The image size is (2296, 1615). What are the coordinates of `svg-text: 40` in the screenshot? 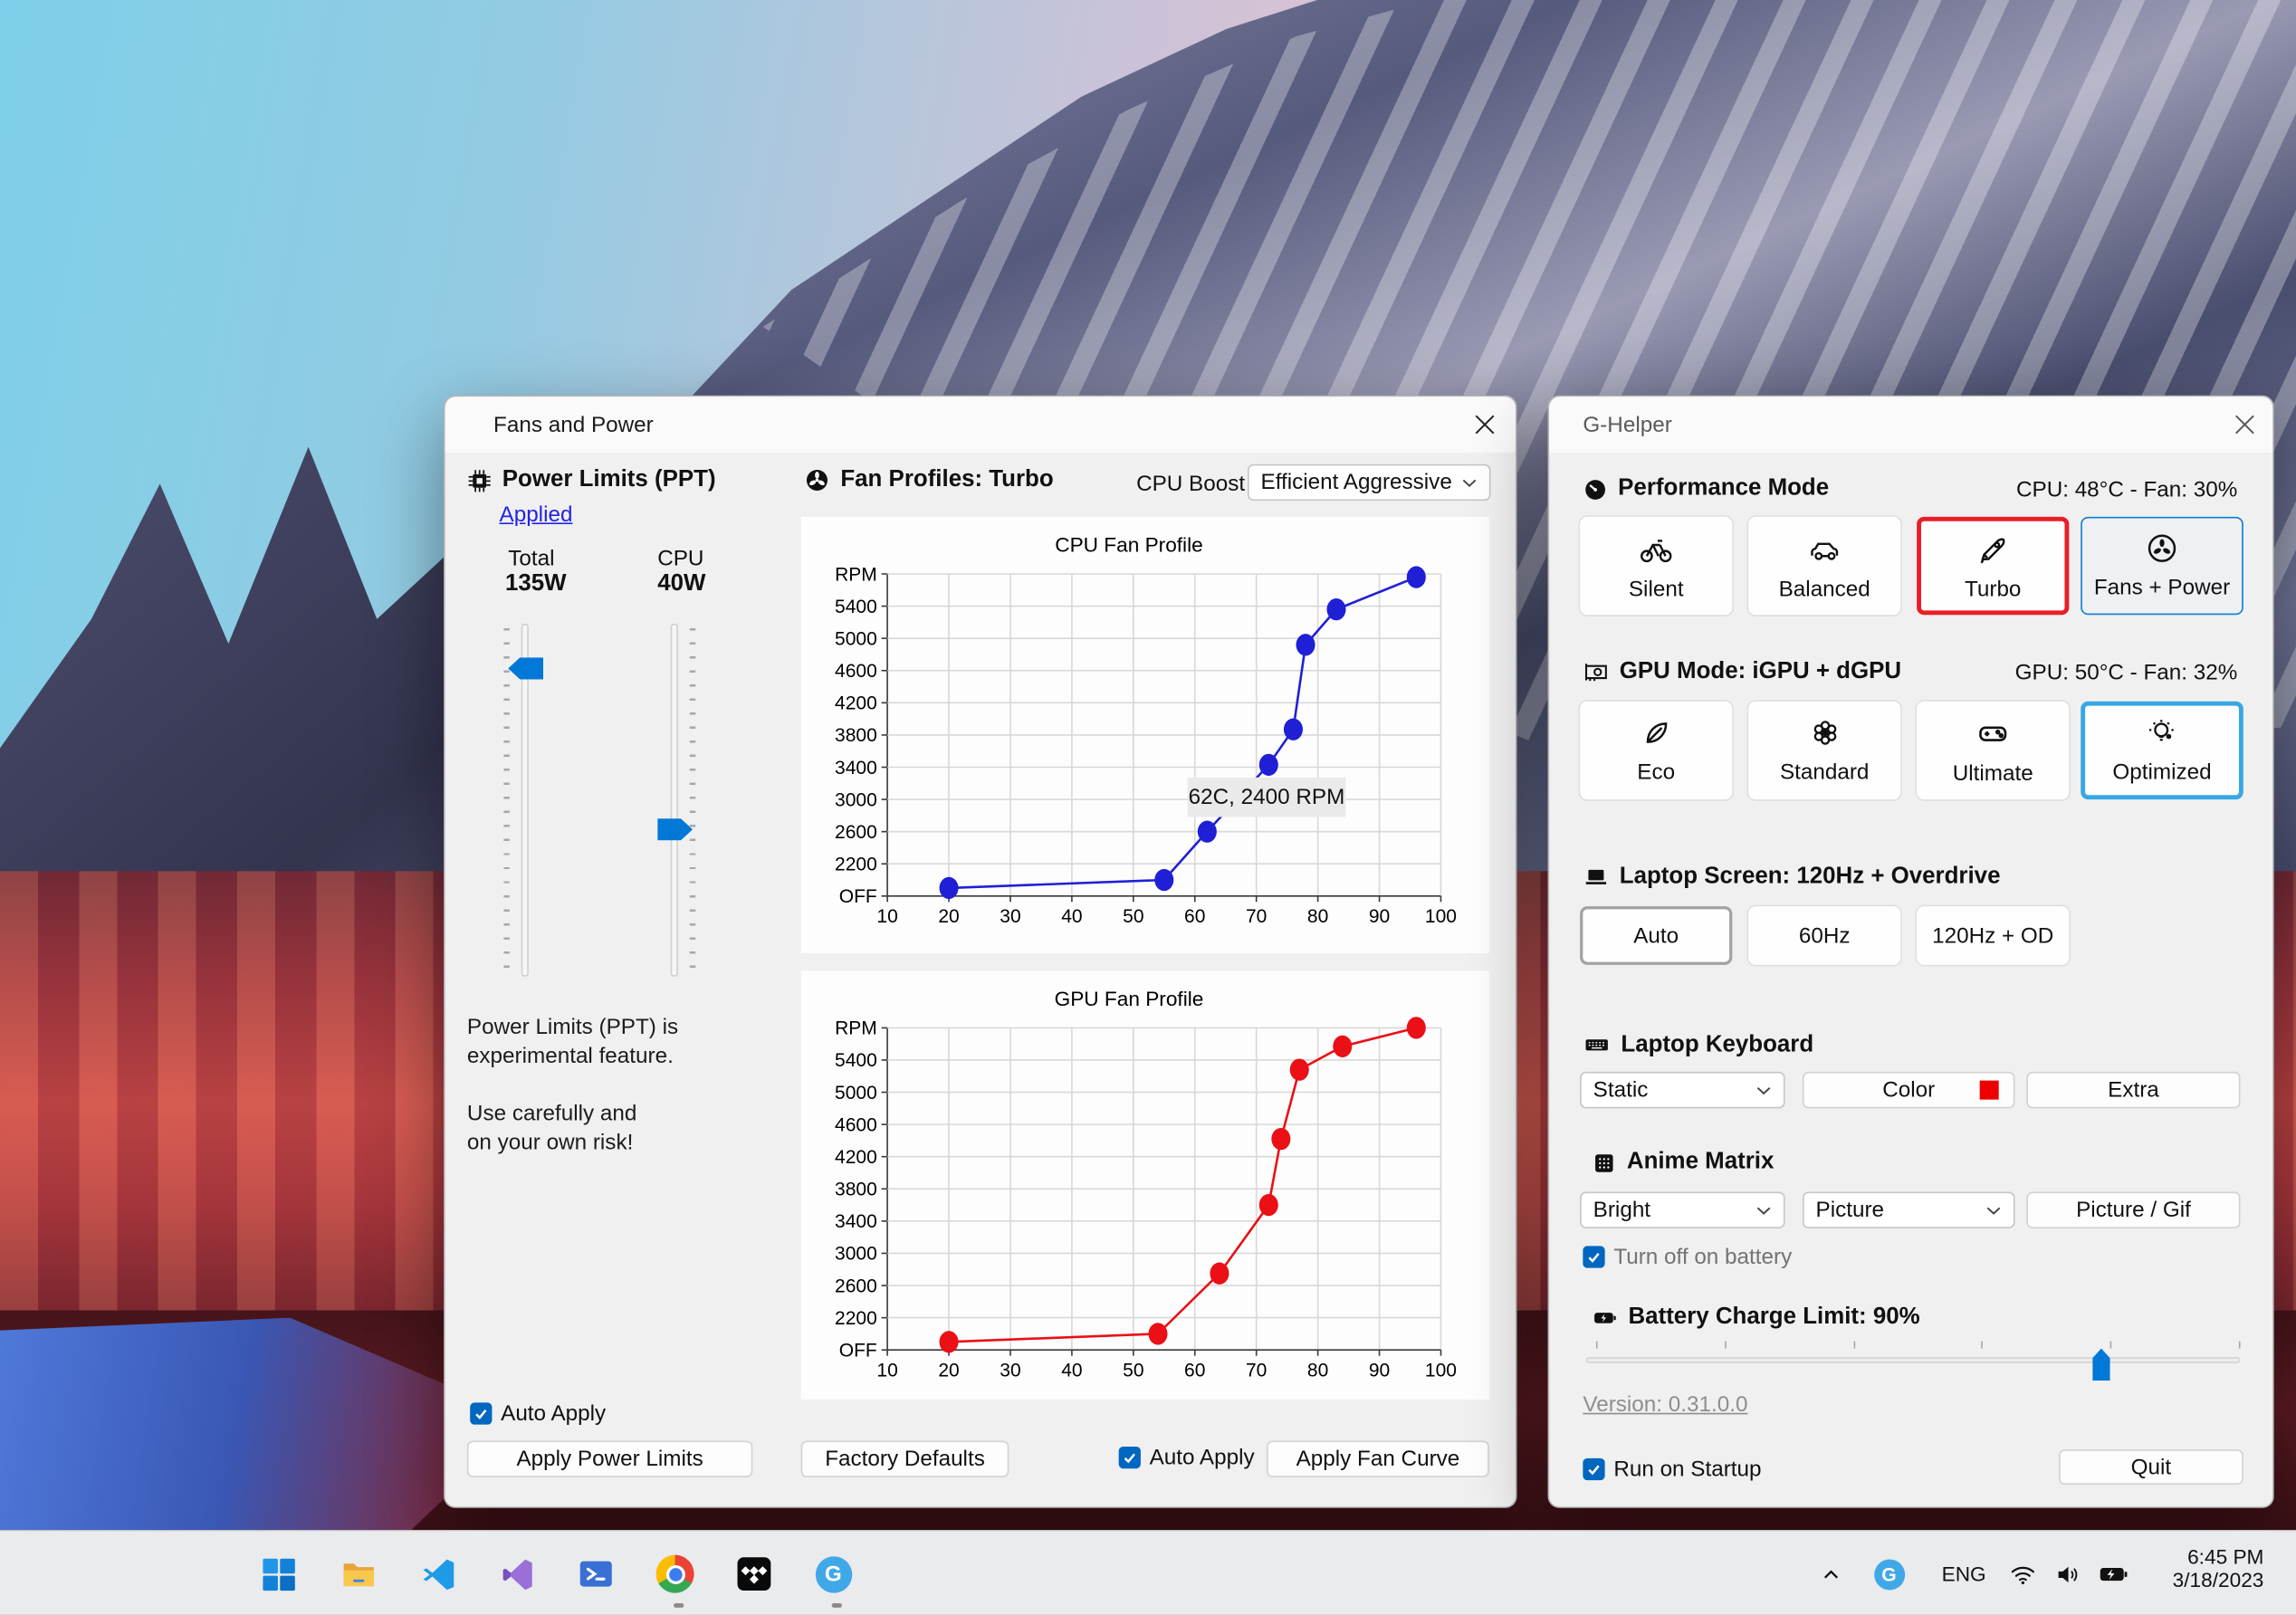 It's located at (1072, 1370).